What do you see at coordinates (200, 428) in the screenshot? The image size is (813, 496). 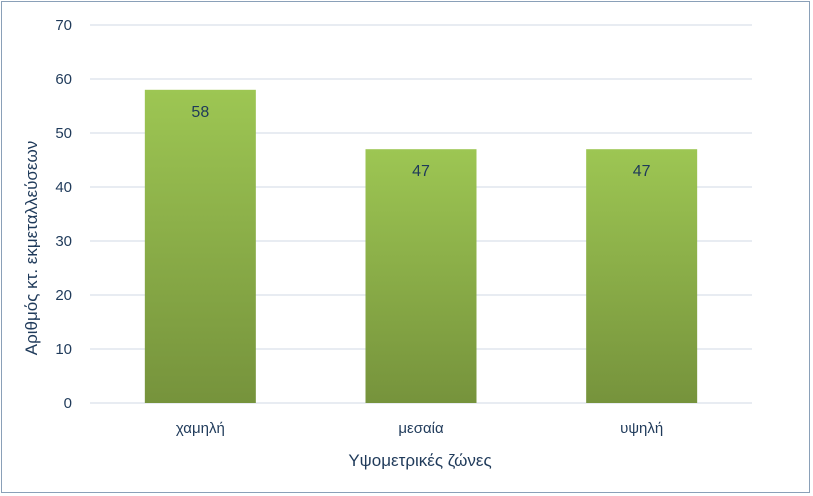 I see `x-tick-label: χαμηλή` at bounding box center [200, 428].